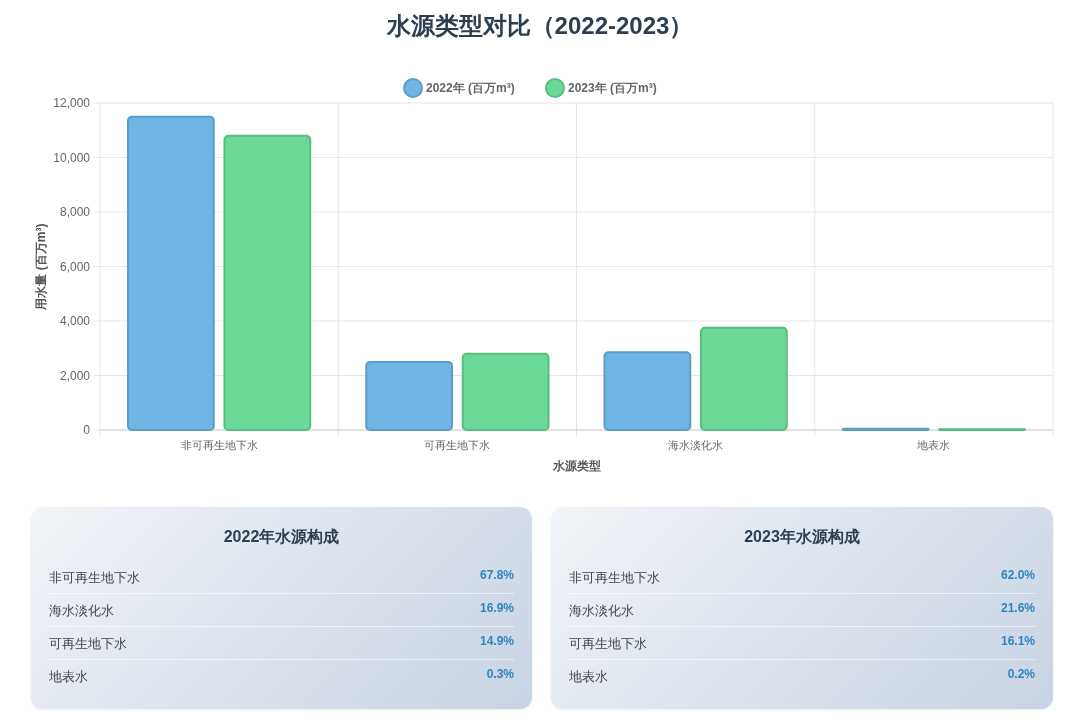 Image resolution: width=1080 pixels, height=728 pixels. I want to click on y-tick-label: 0, so click(87, 430).